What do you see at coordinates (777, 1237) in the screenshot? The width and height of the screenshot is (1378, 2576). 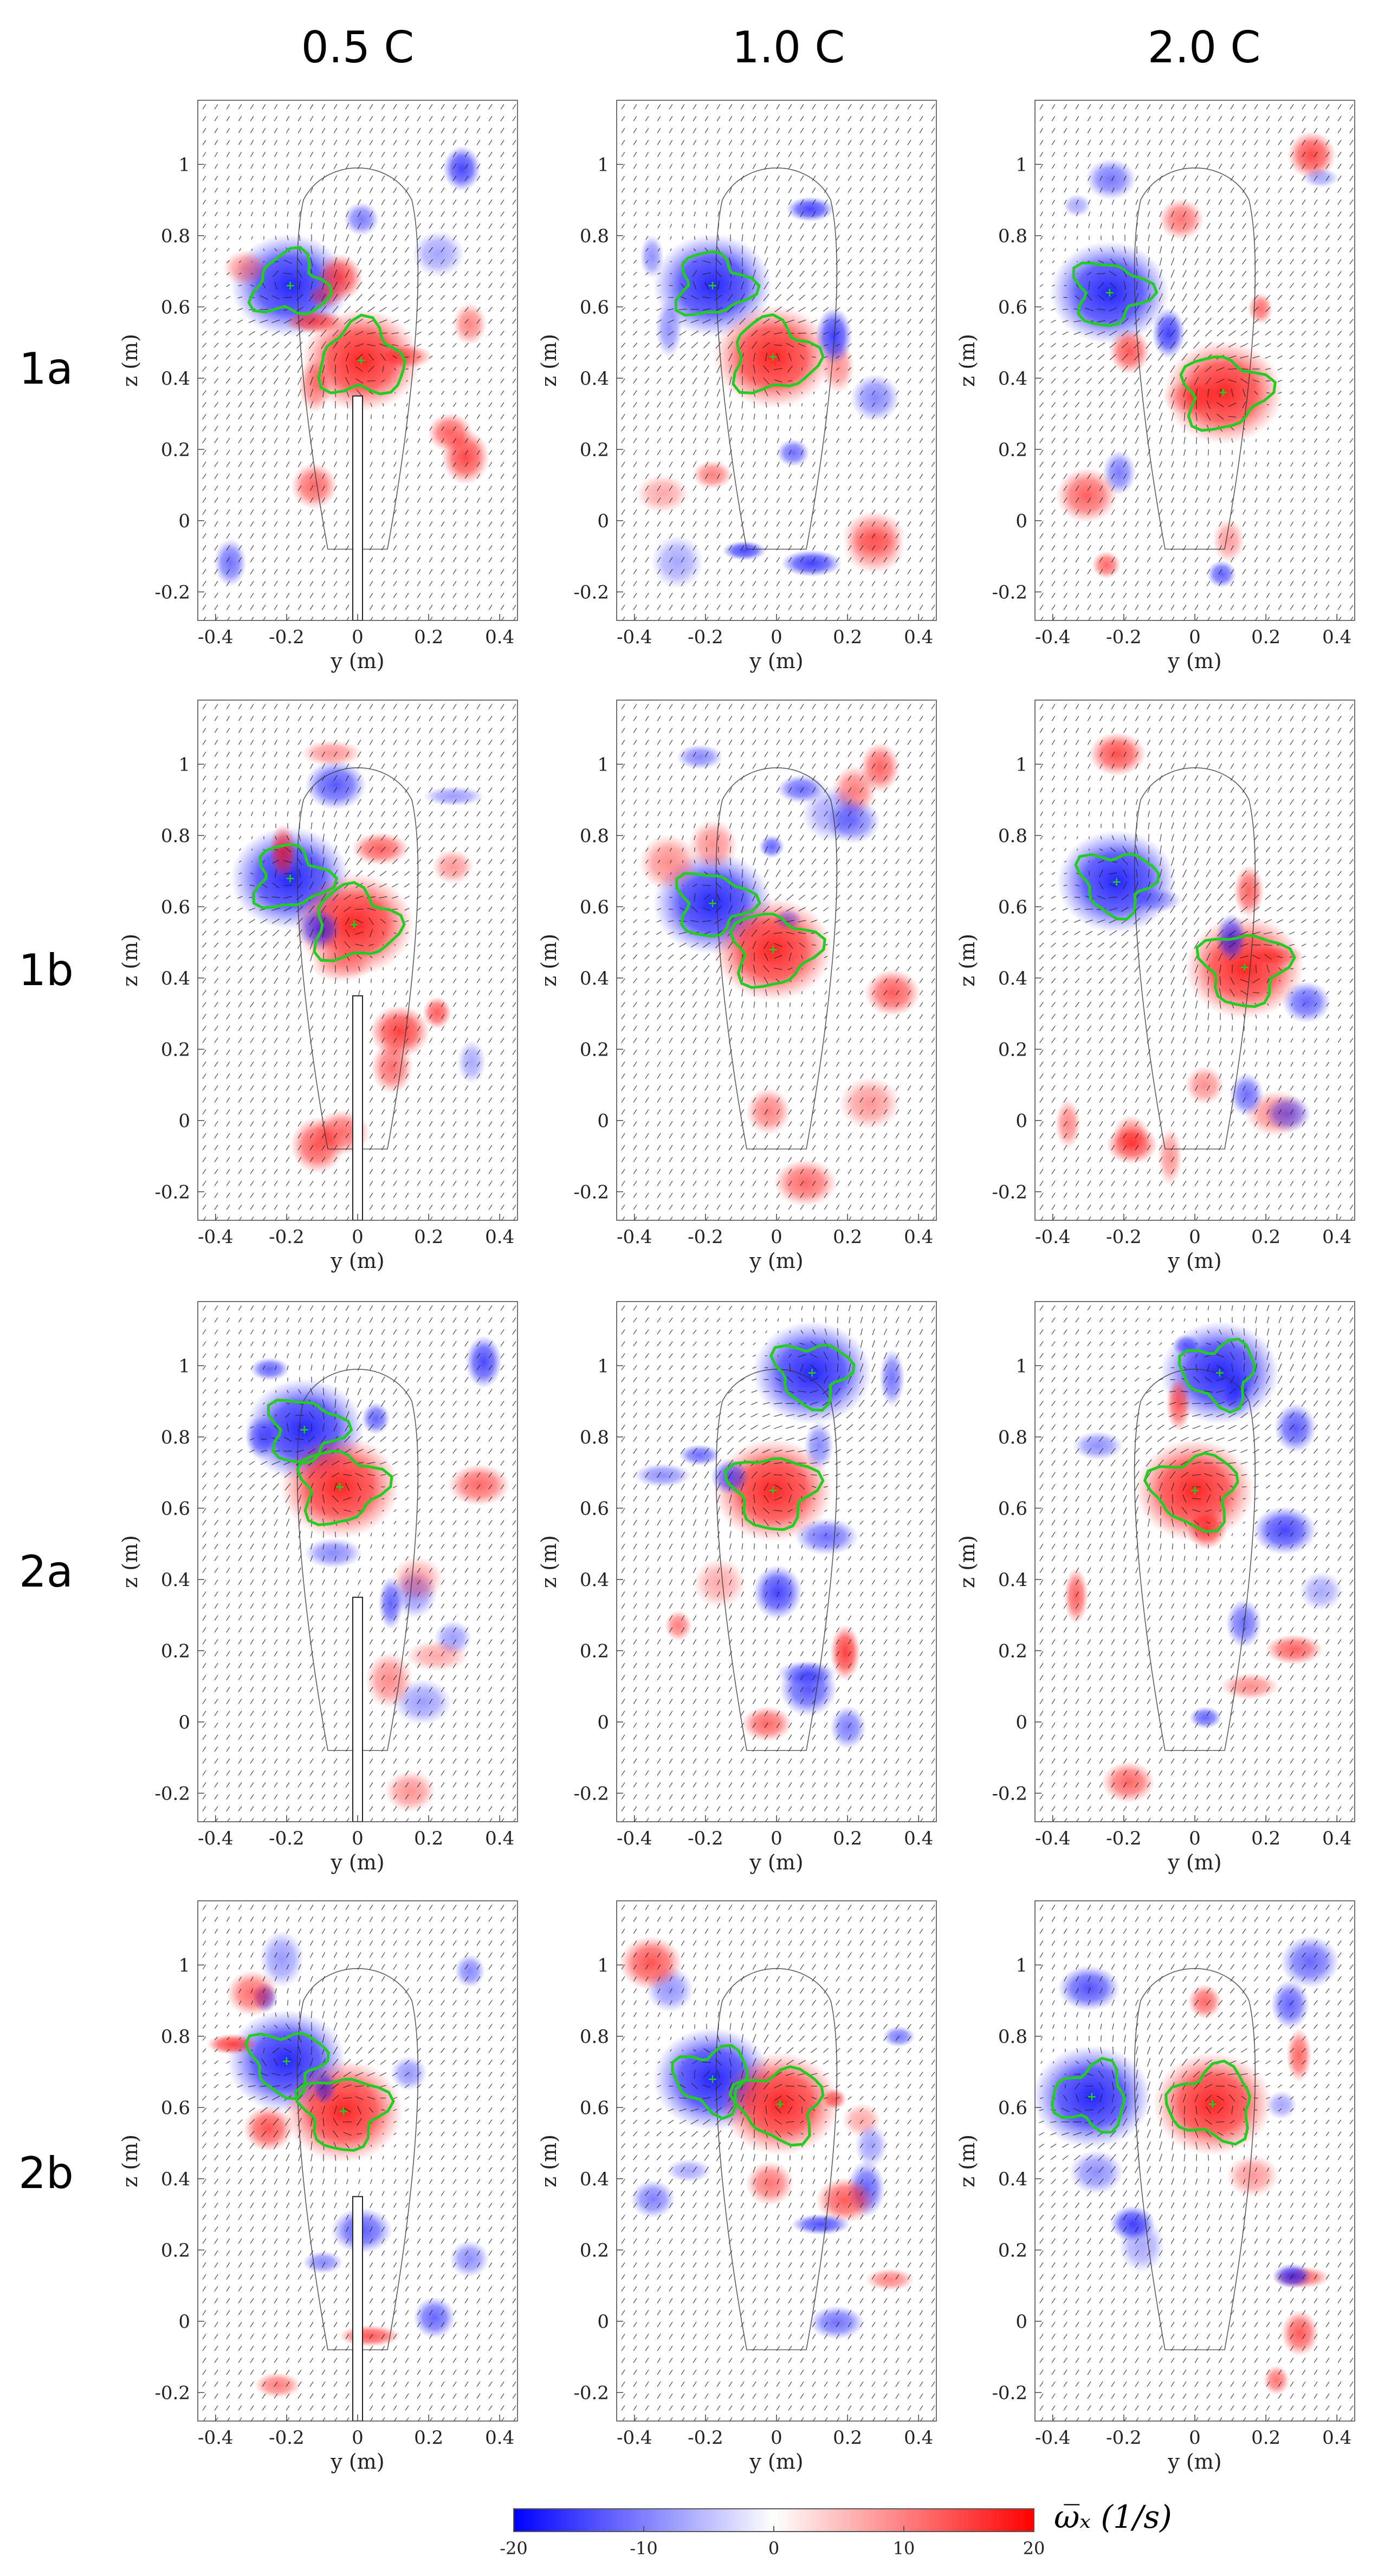 I see `x-tick-label: 0` at bounding box center [777, 1237].